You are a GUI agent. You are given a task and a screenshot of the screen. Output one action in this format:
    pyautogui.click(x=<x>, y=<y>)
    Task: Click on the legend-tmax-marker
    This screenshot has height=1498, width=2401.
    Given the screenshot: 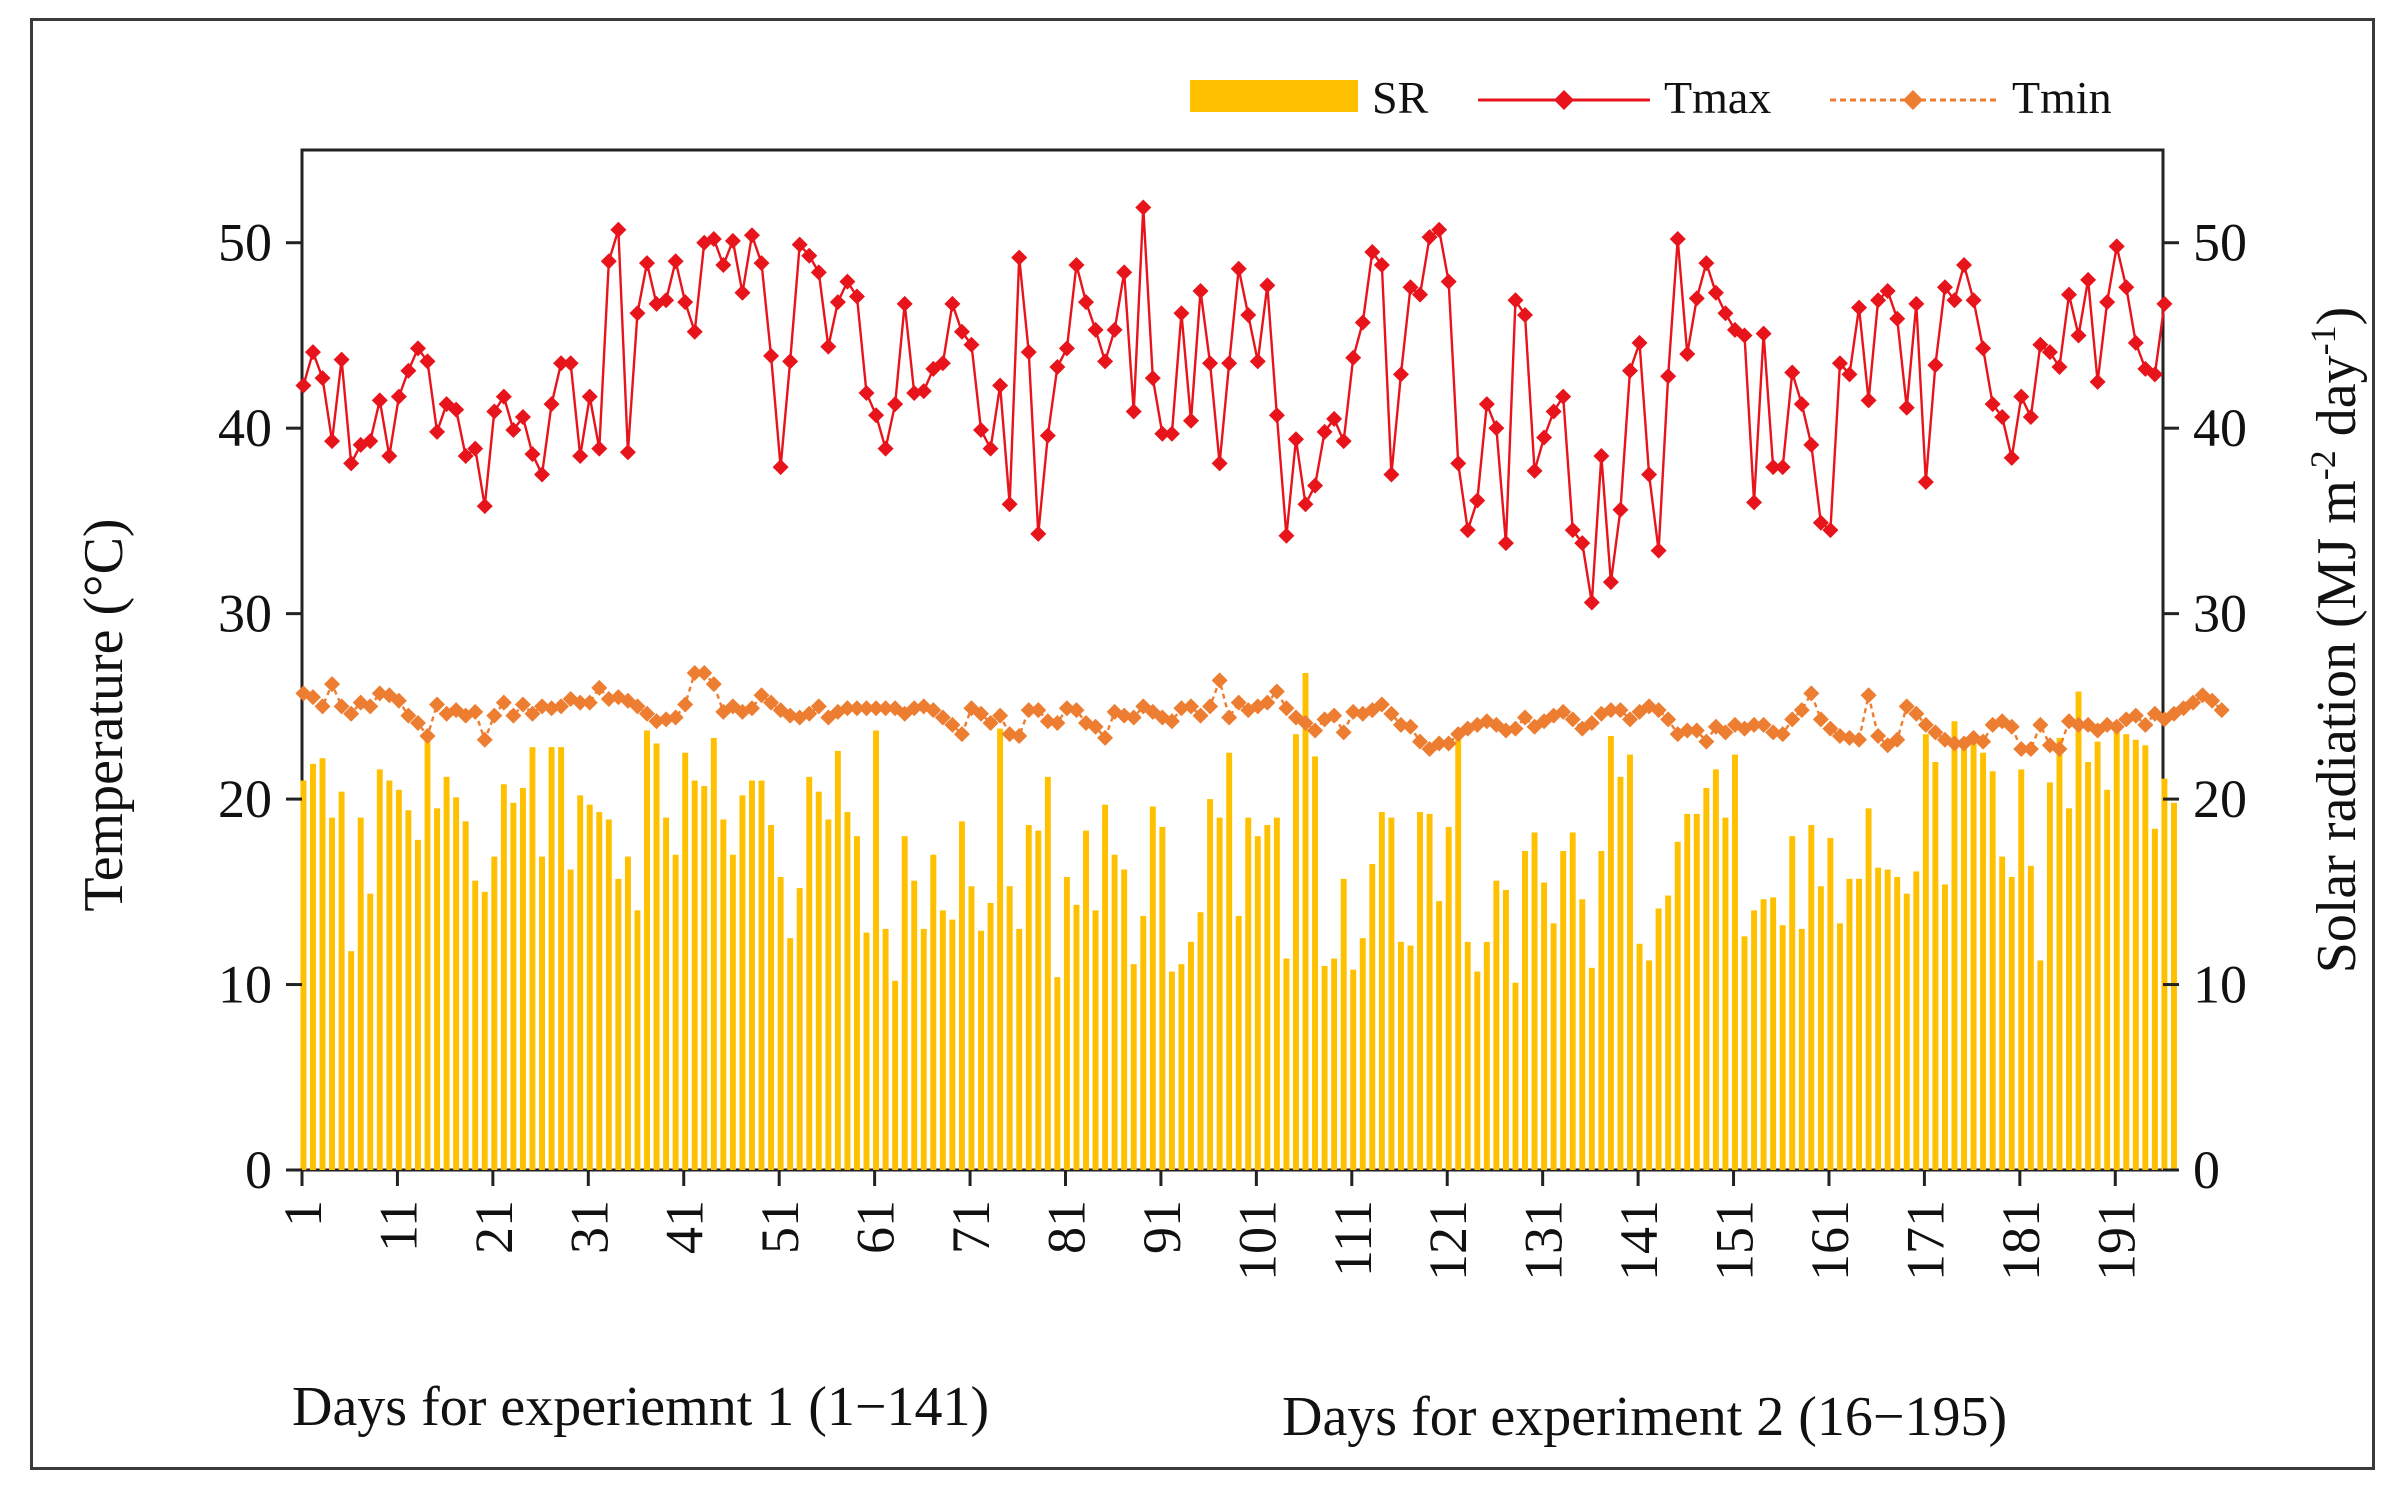 What is the action you would take?
    pyautogui.click(x=1564, y=100)
    